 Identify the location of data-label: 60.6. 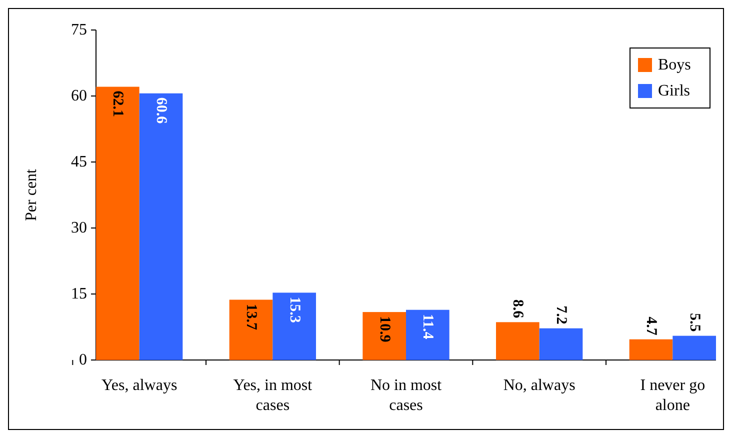
(161, 110).